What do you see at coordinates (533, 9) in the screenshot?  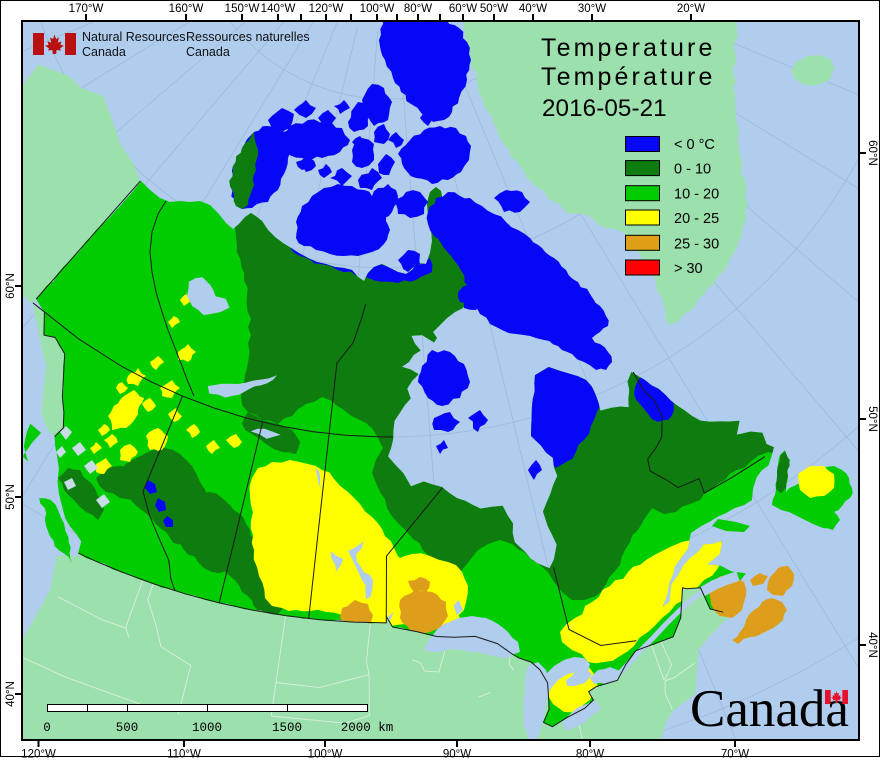 I see `svg-text: 40°W` at bounding box center [533, 9].